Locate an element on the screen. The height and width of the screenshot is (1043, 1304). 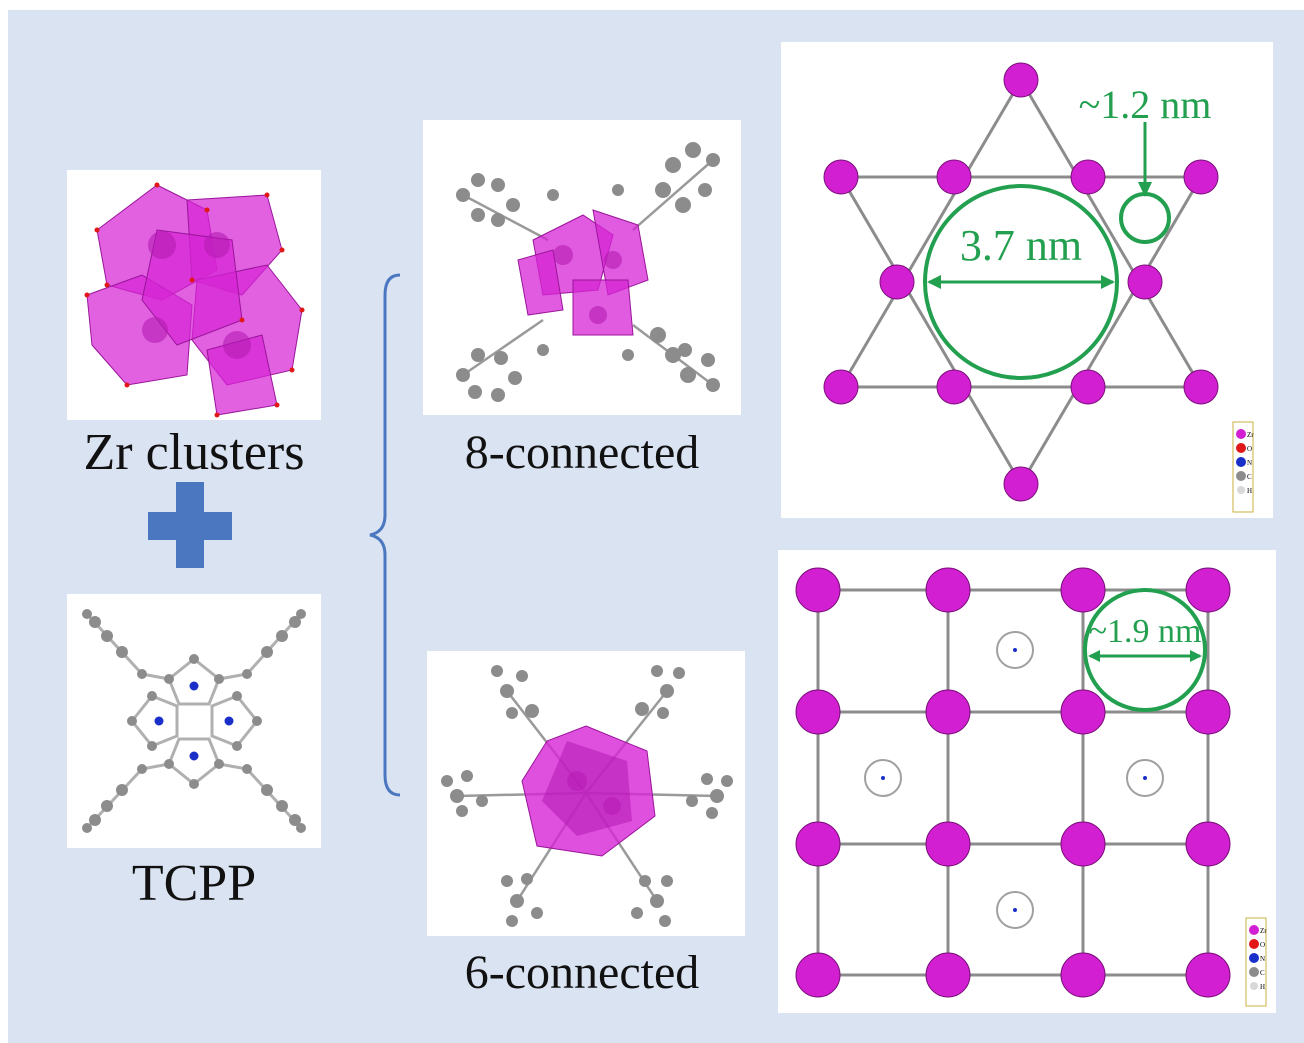
zr-cluster-image is located at coordinates (194, 295).